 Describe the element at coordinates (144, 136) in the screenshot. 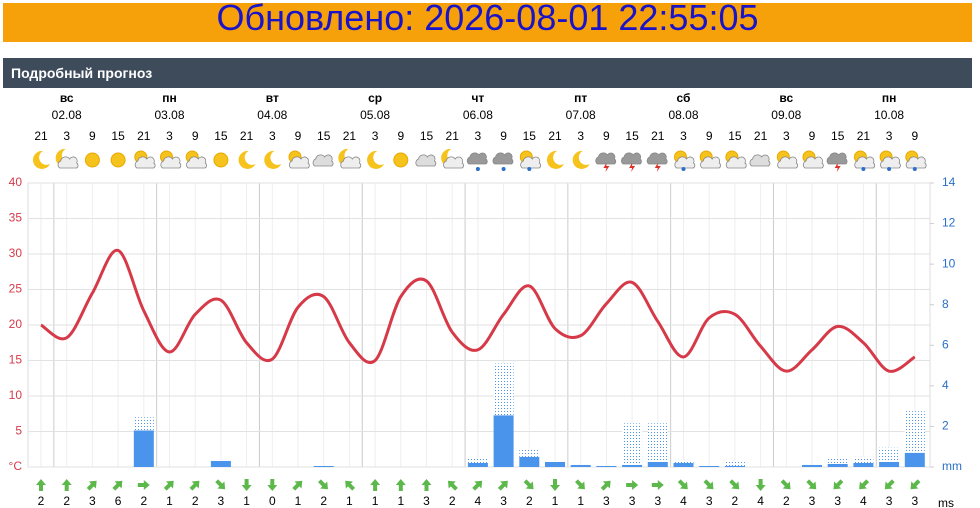

I see `hour-label: 21` at that location.